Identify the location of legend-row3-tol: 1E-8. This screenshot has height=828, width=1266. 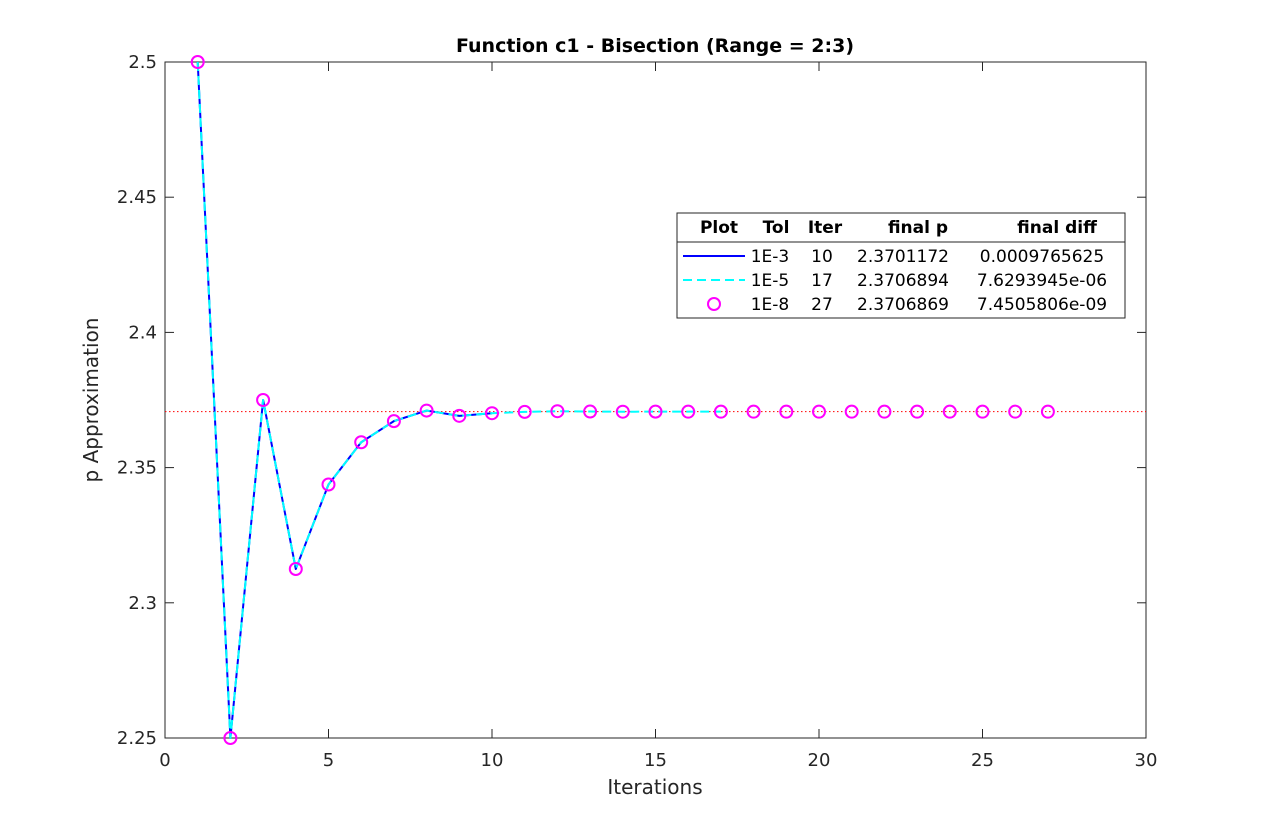
(770, 305).